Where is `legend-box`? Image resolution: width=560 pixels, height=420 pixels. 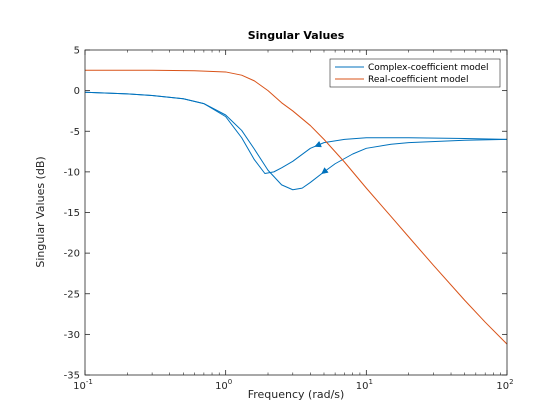 legend-box is located at coordinates (415, 73).